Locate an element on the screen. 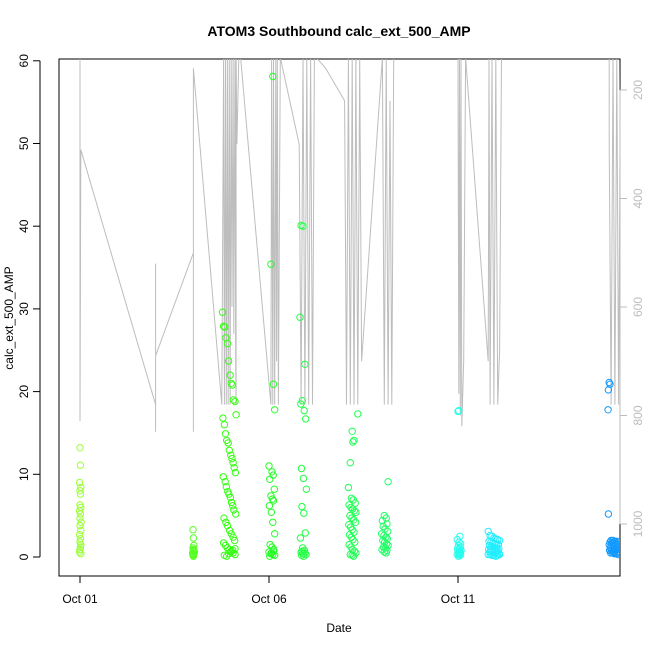 This screenshot has height=650, width=650. y-tick-label: 0 is located at coordinates (24, 556).